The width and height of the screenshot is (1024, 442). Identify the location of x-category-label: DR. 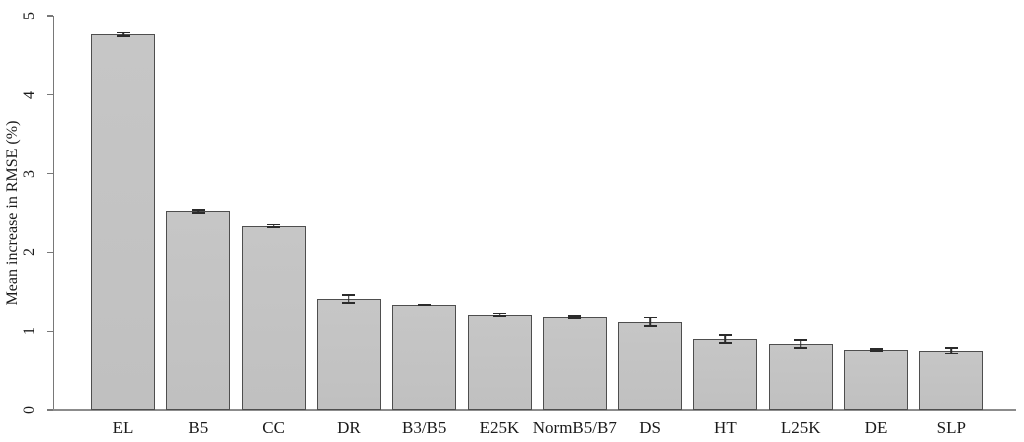
(349, 427).